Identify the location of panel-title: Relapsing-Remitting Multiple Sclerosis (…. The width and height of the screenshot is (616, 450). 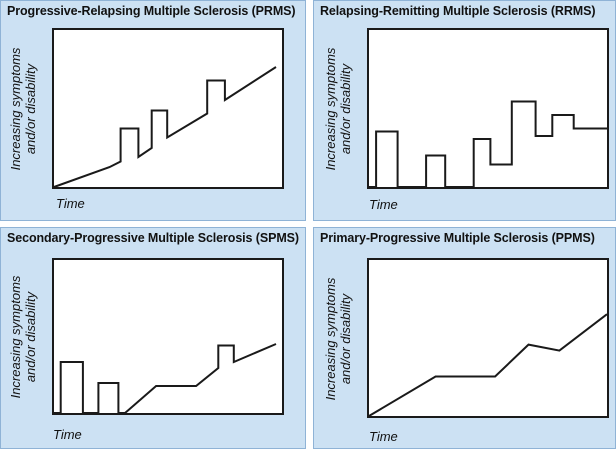
(458, 11).